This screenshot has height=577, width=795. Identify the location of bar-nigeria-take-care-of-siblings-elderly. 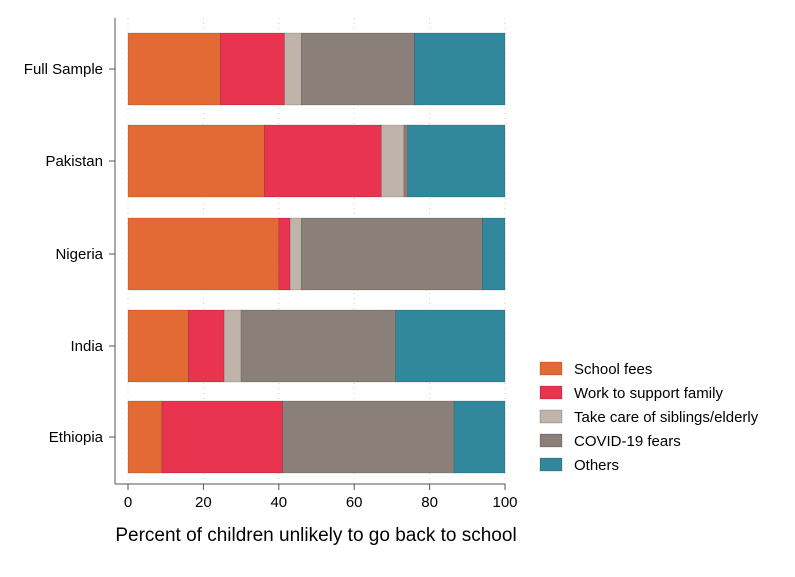
(295, 254).